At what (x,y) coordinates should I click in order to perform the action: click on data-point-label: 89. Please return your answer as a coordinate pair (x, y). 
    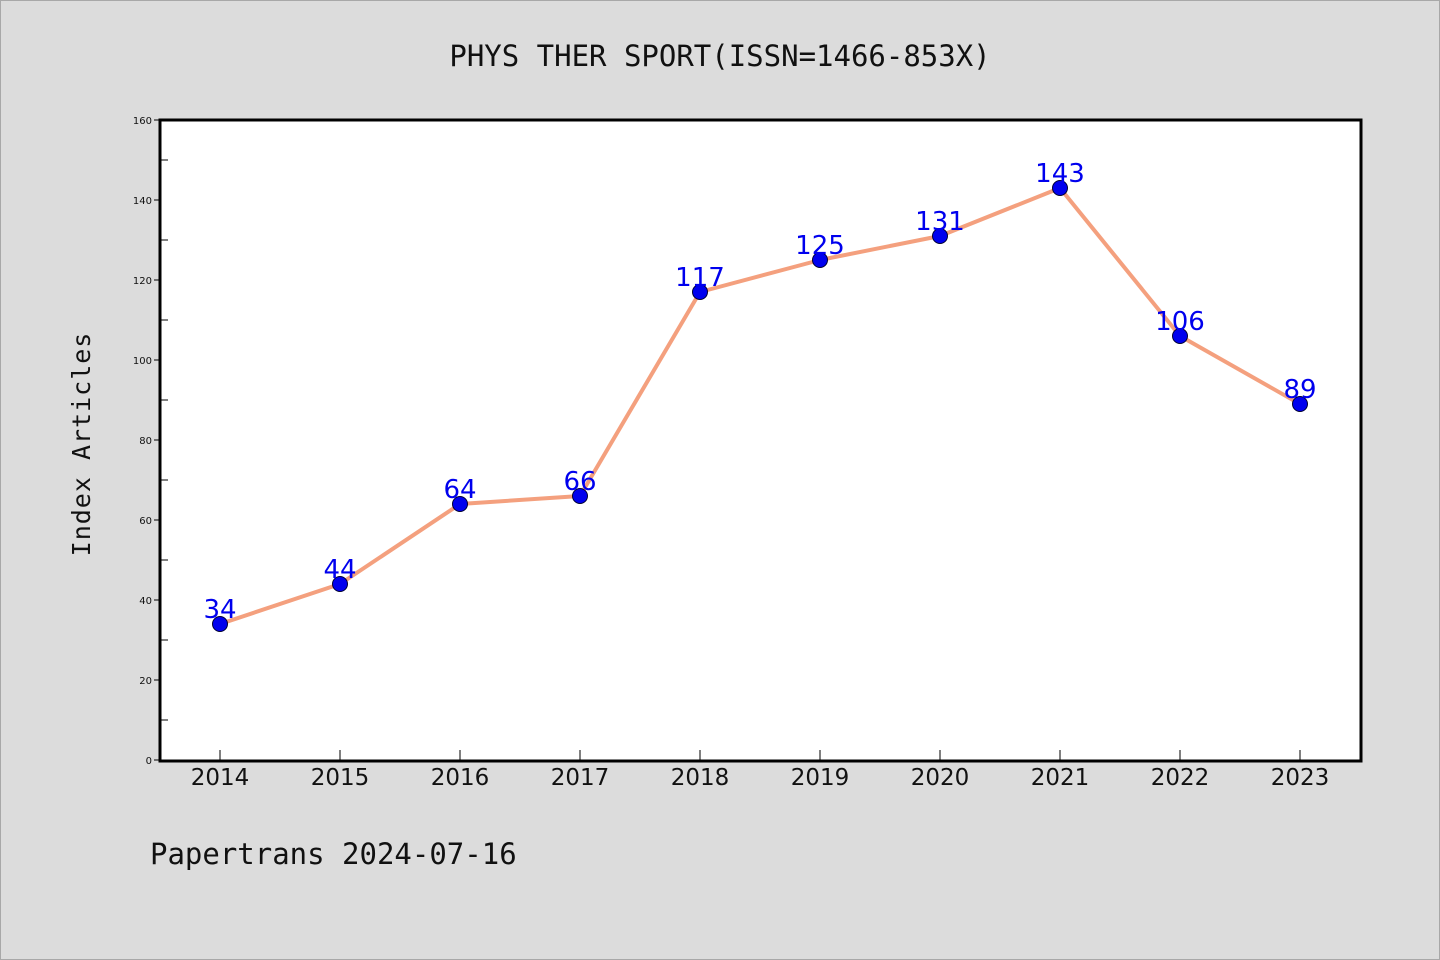
    Looking at the image, I should click on (1299, 390).